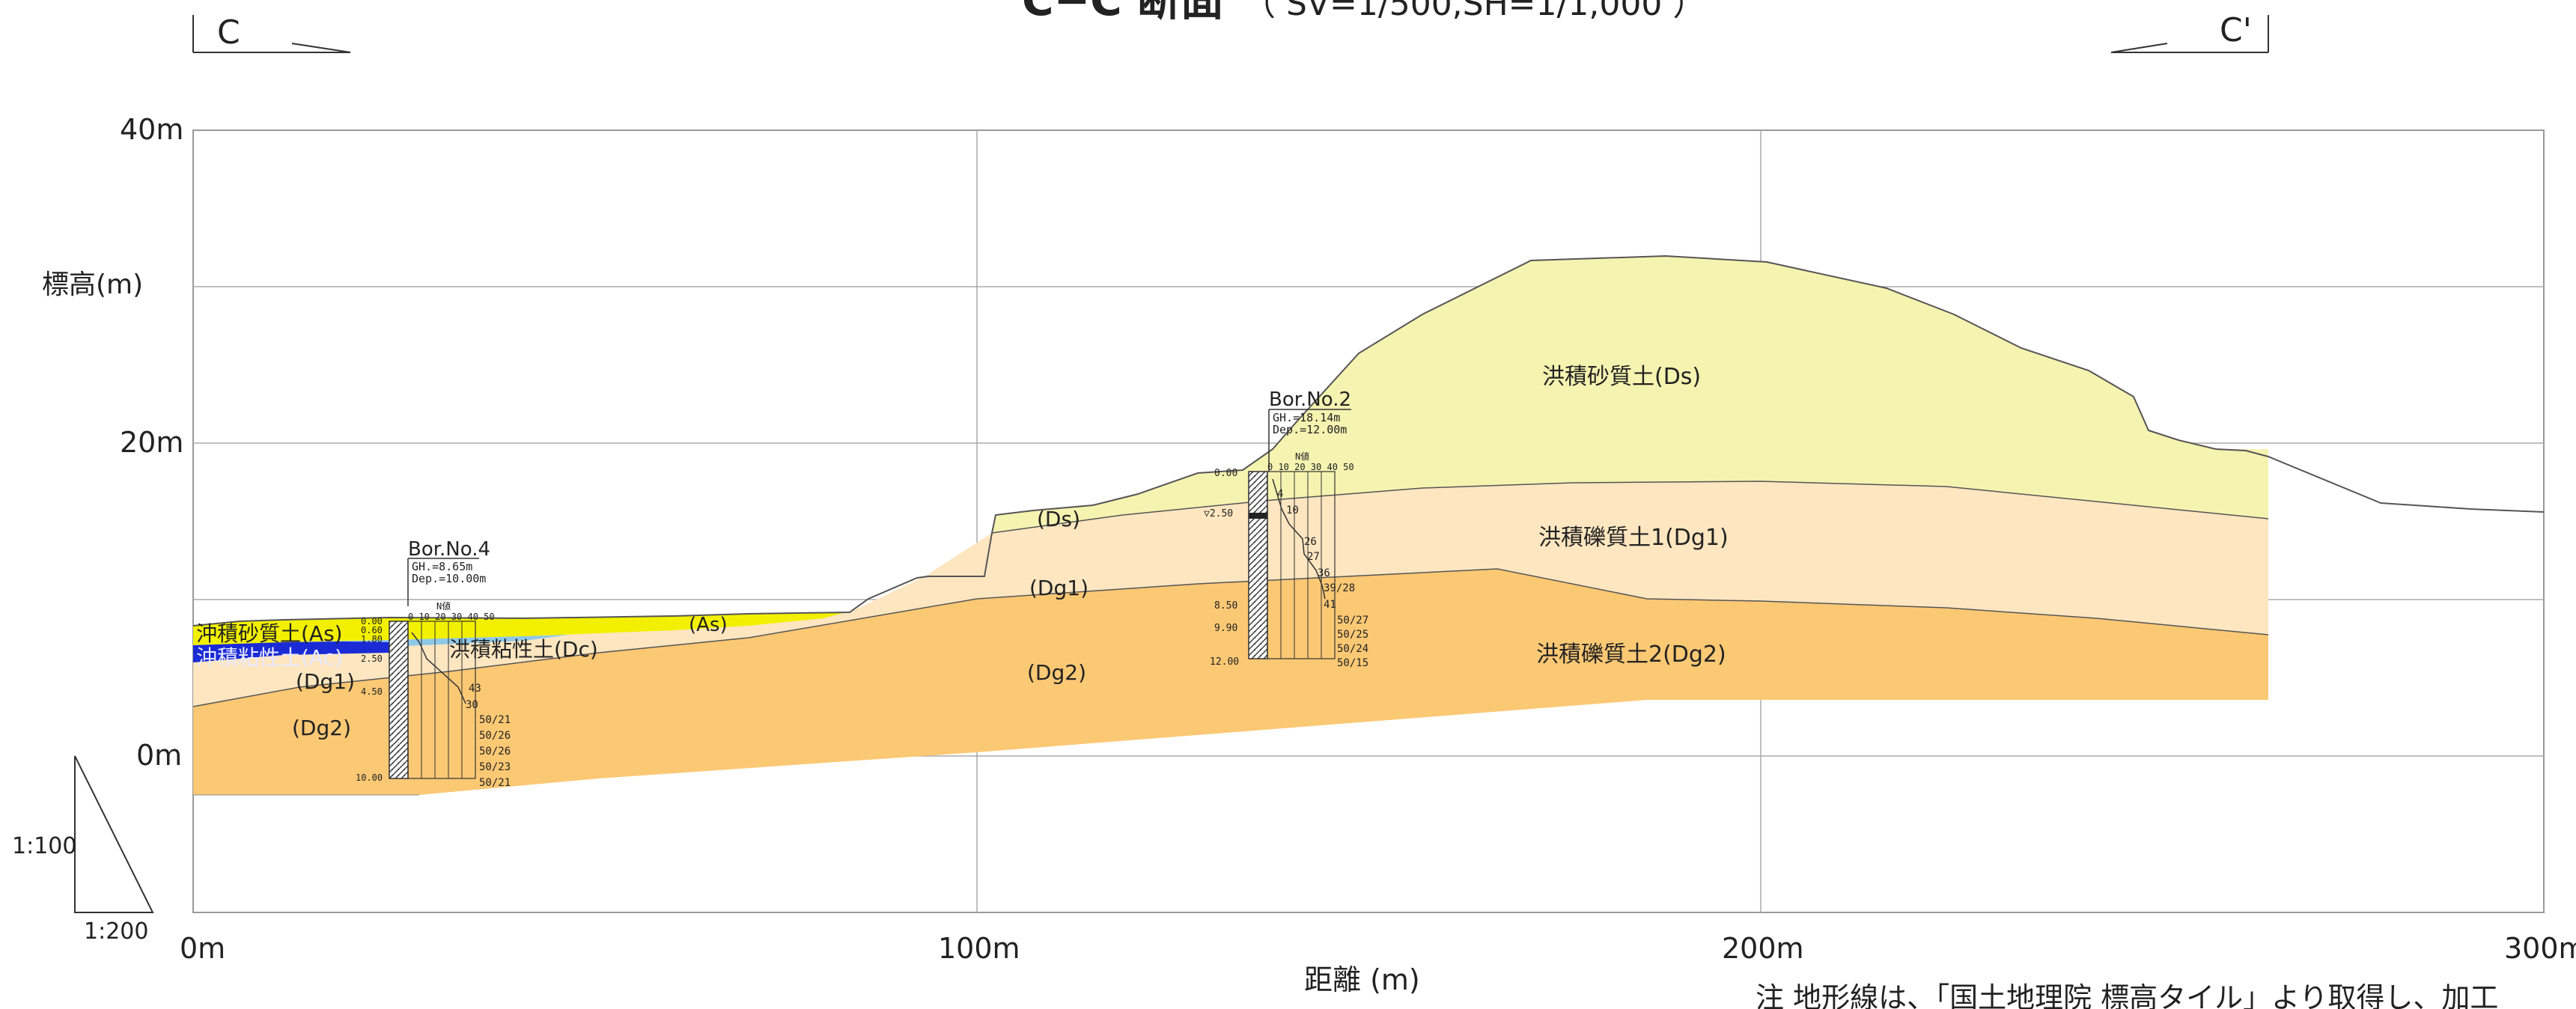 The image size is (2576, 1009). What do you see at coordinates (372, 639) in the screenshot?
I see `bh4-depth: 1.80` at bounding box center [372, 639].